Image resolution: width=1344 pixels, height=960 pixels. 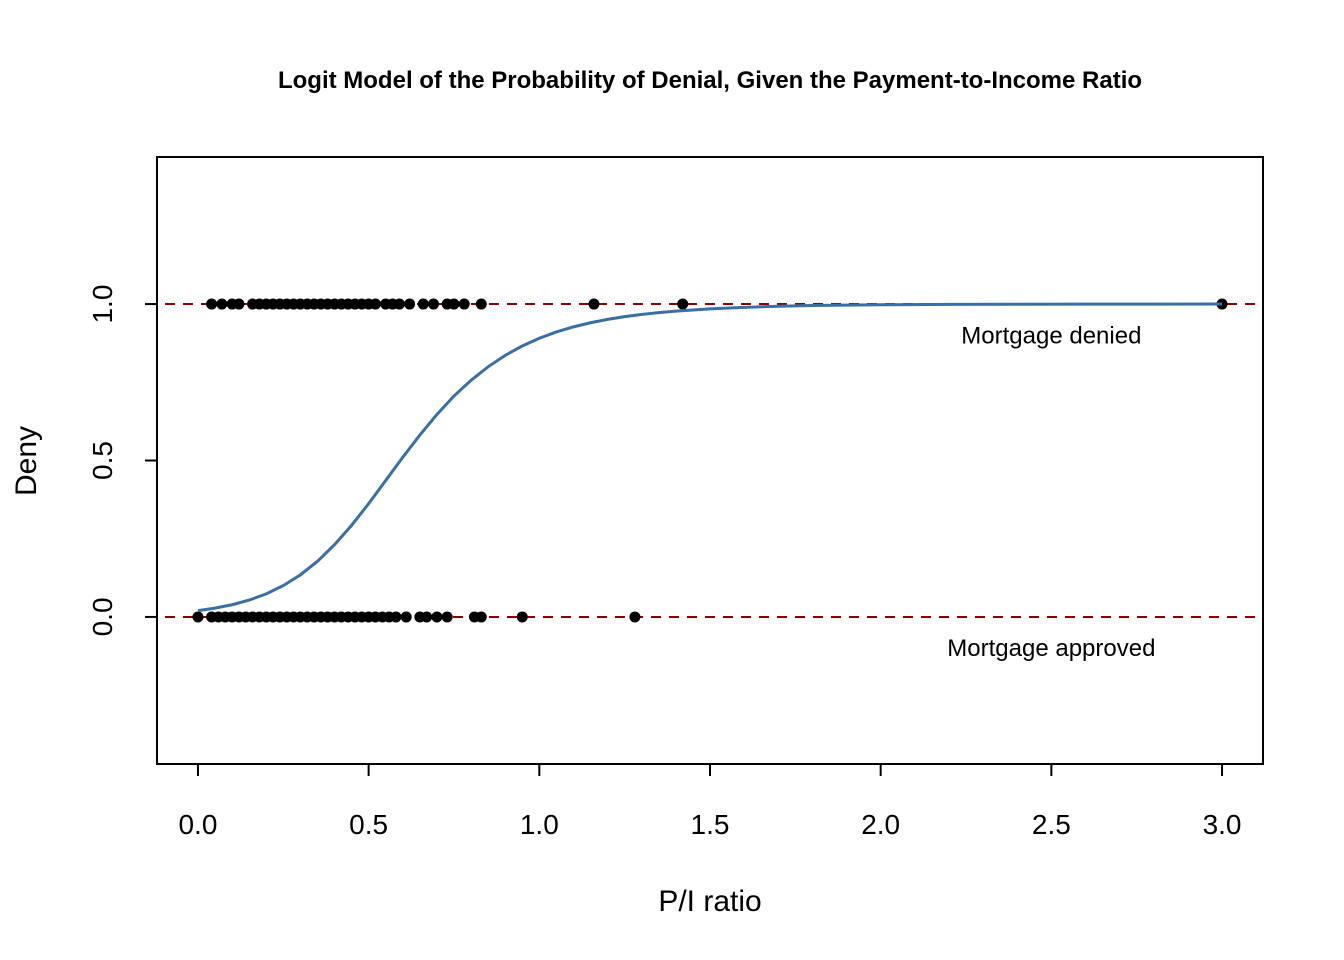 I want to click on y-tick-label: 0.5, so click(x=102, y=460).